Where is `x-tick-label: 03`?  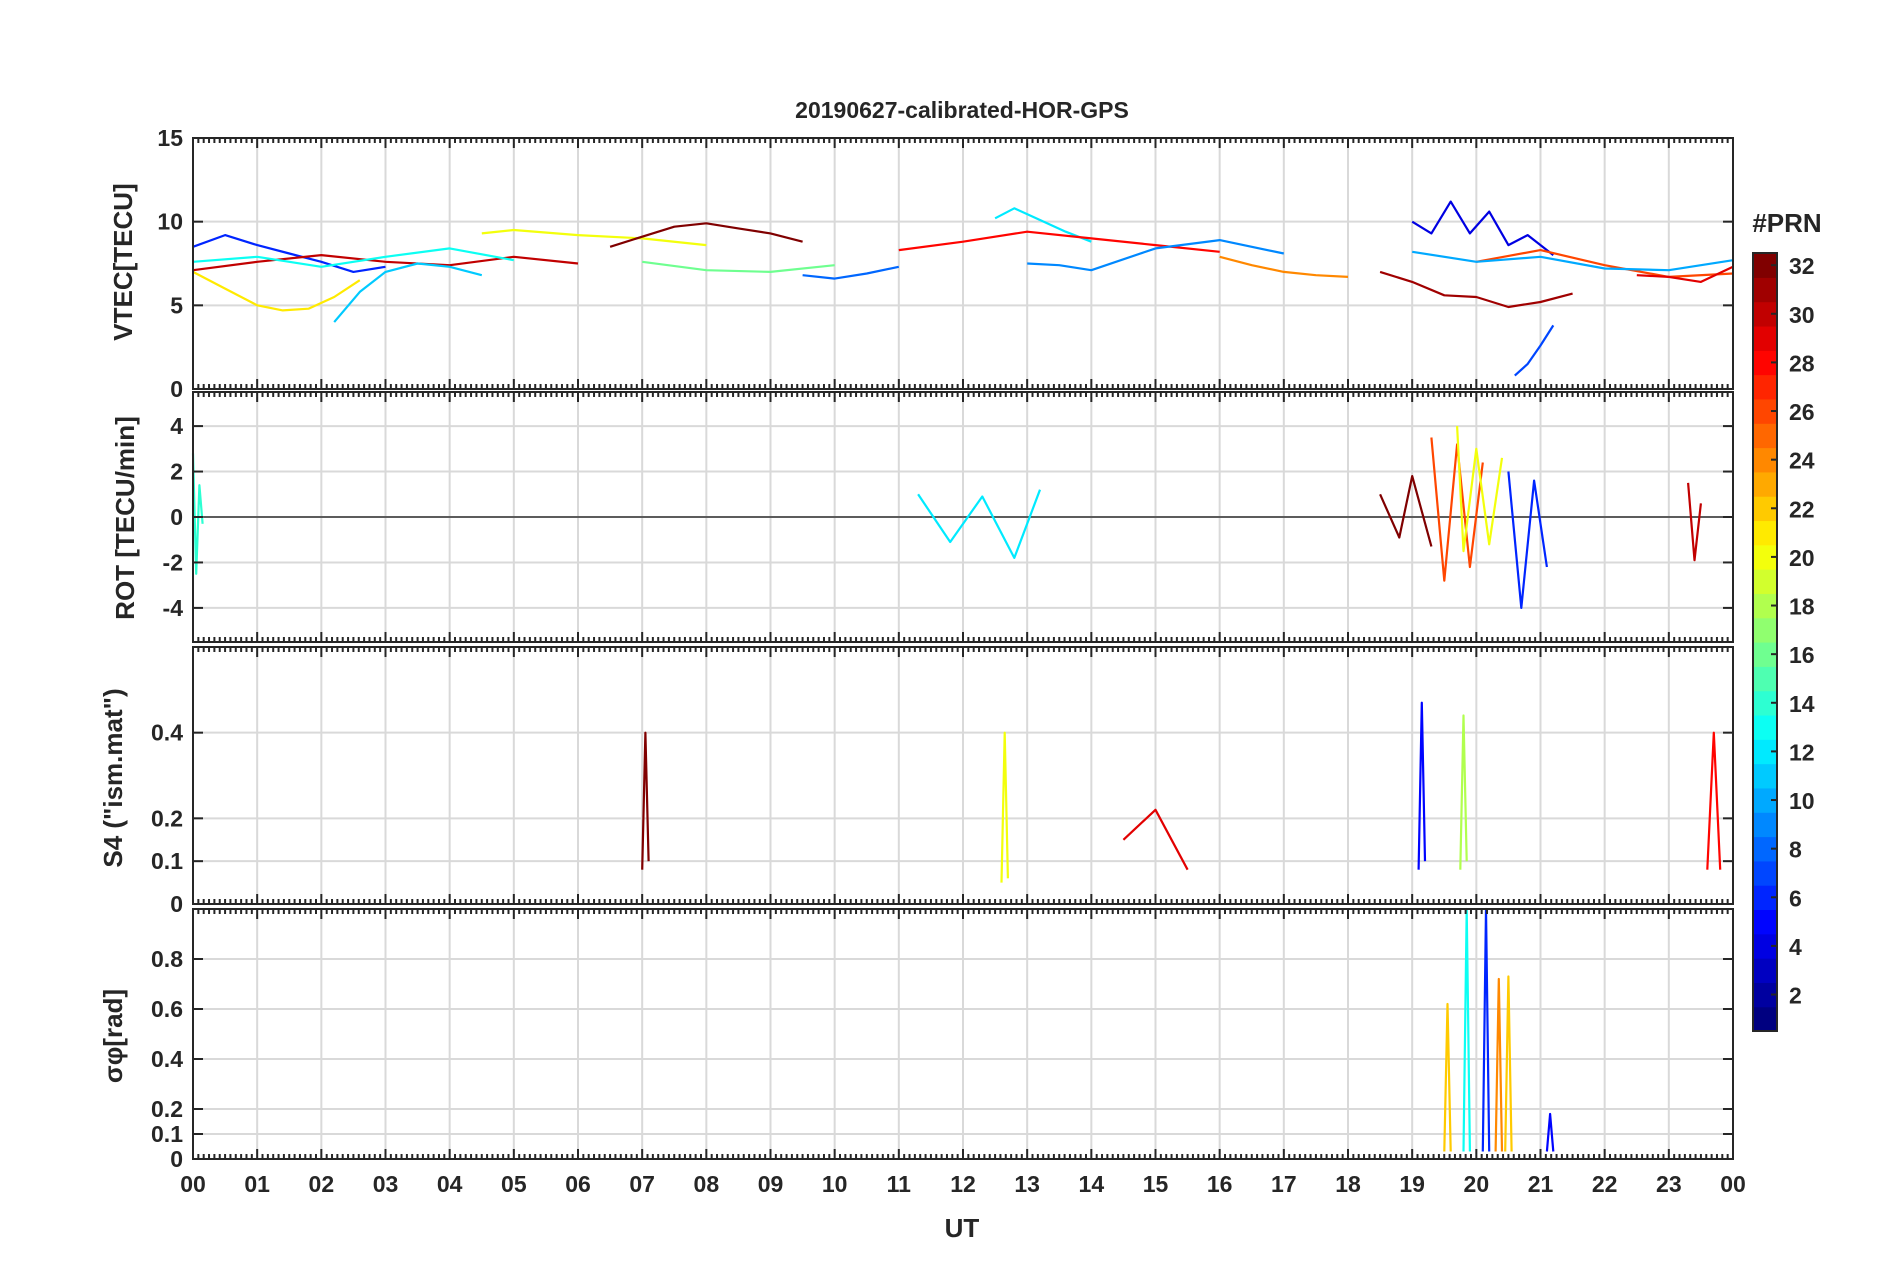 x-tick-label: 03 is located at coordinates (386, 1184).